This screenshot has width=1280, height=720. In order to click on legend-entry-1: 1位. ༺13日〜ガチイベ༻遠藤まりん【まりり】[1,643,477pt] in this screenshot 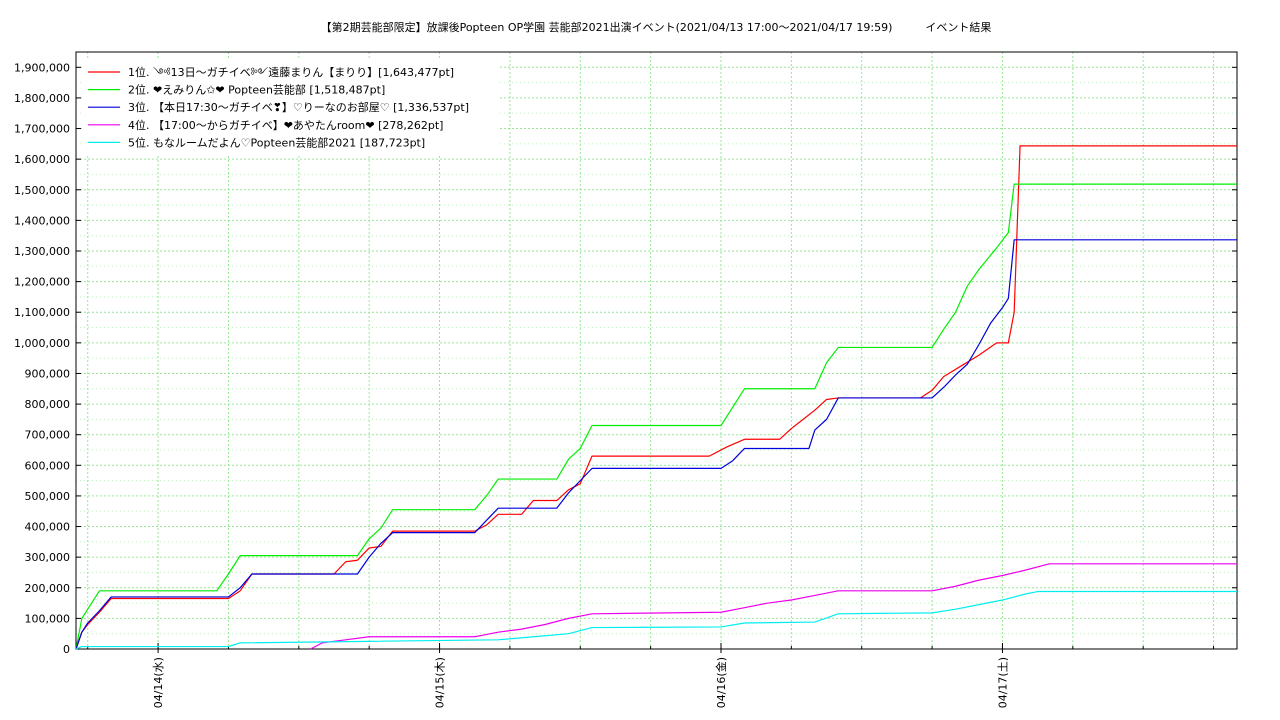, I will do `click(291, 72)`.